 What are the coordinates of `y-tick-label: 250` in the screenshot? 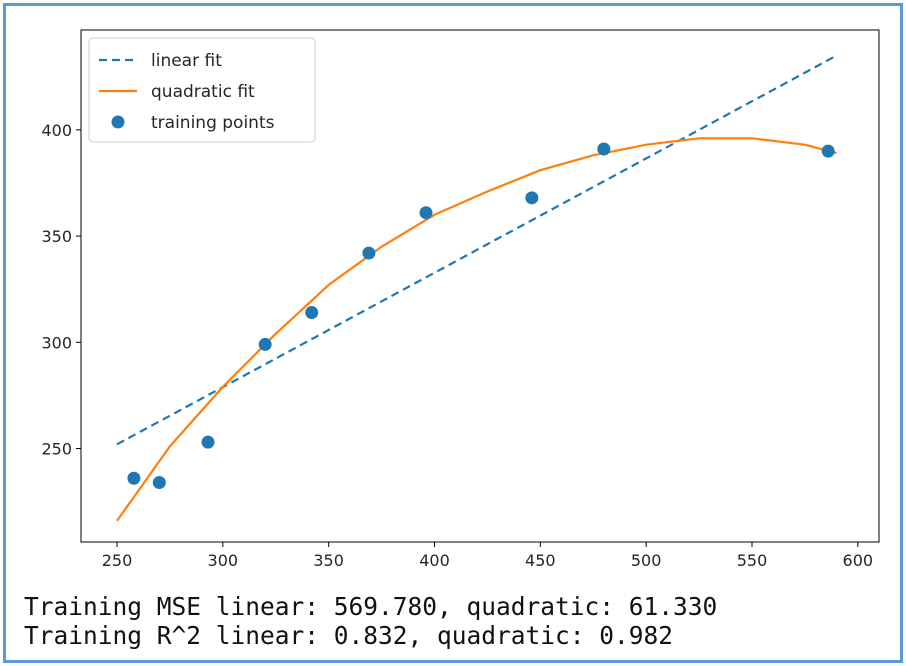 It's located at (56, 449).